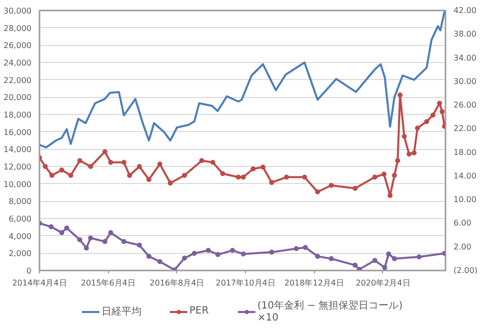  What do you see at coordinates (465, 81) in the screenshot?
I see `y2-tick-label: 30.00` at bounding box center [465, 81].